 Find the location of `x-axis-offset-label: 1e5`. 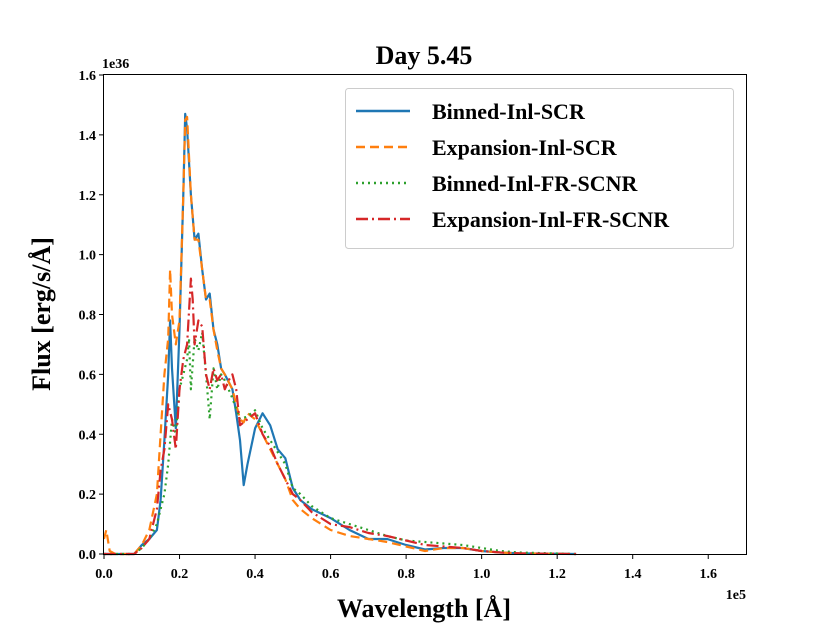

x-axis-offset-label: 1e5 is located at coordinates (736, 595).